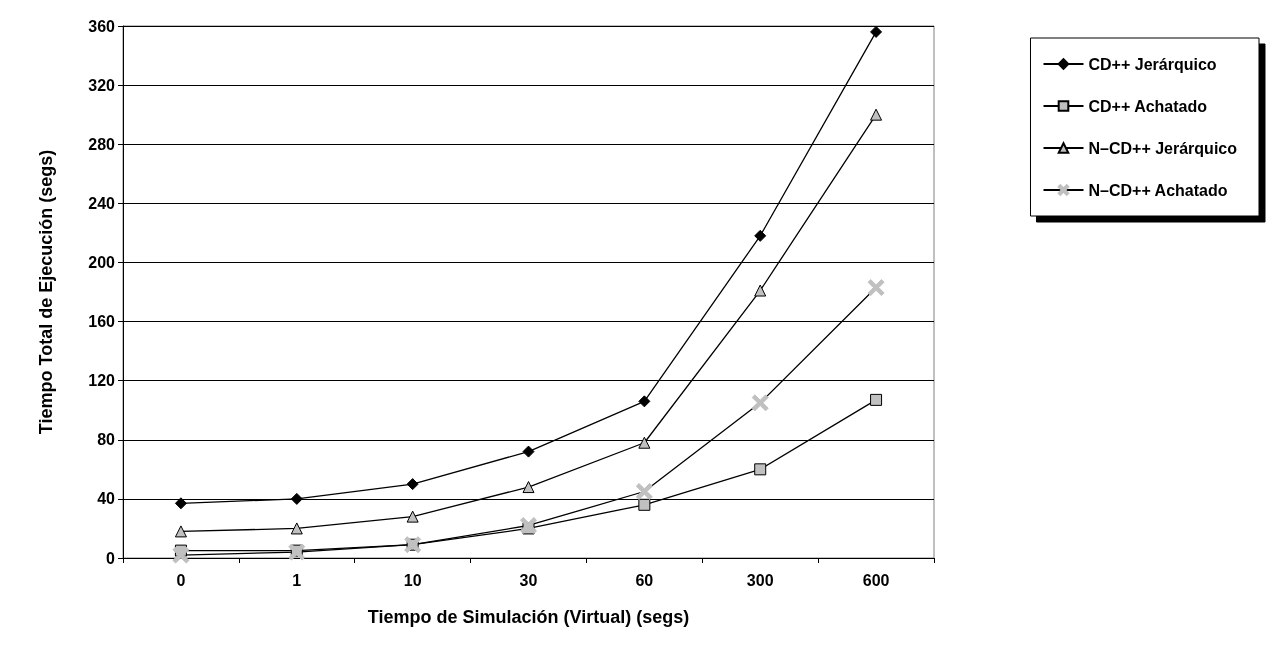 This screenshot has height=656, width=1287. I want to click on x-tick-label: 30, so click(528, 580).